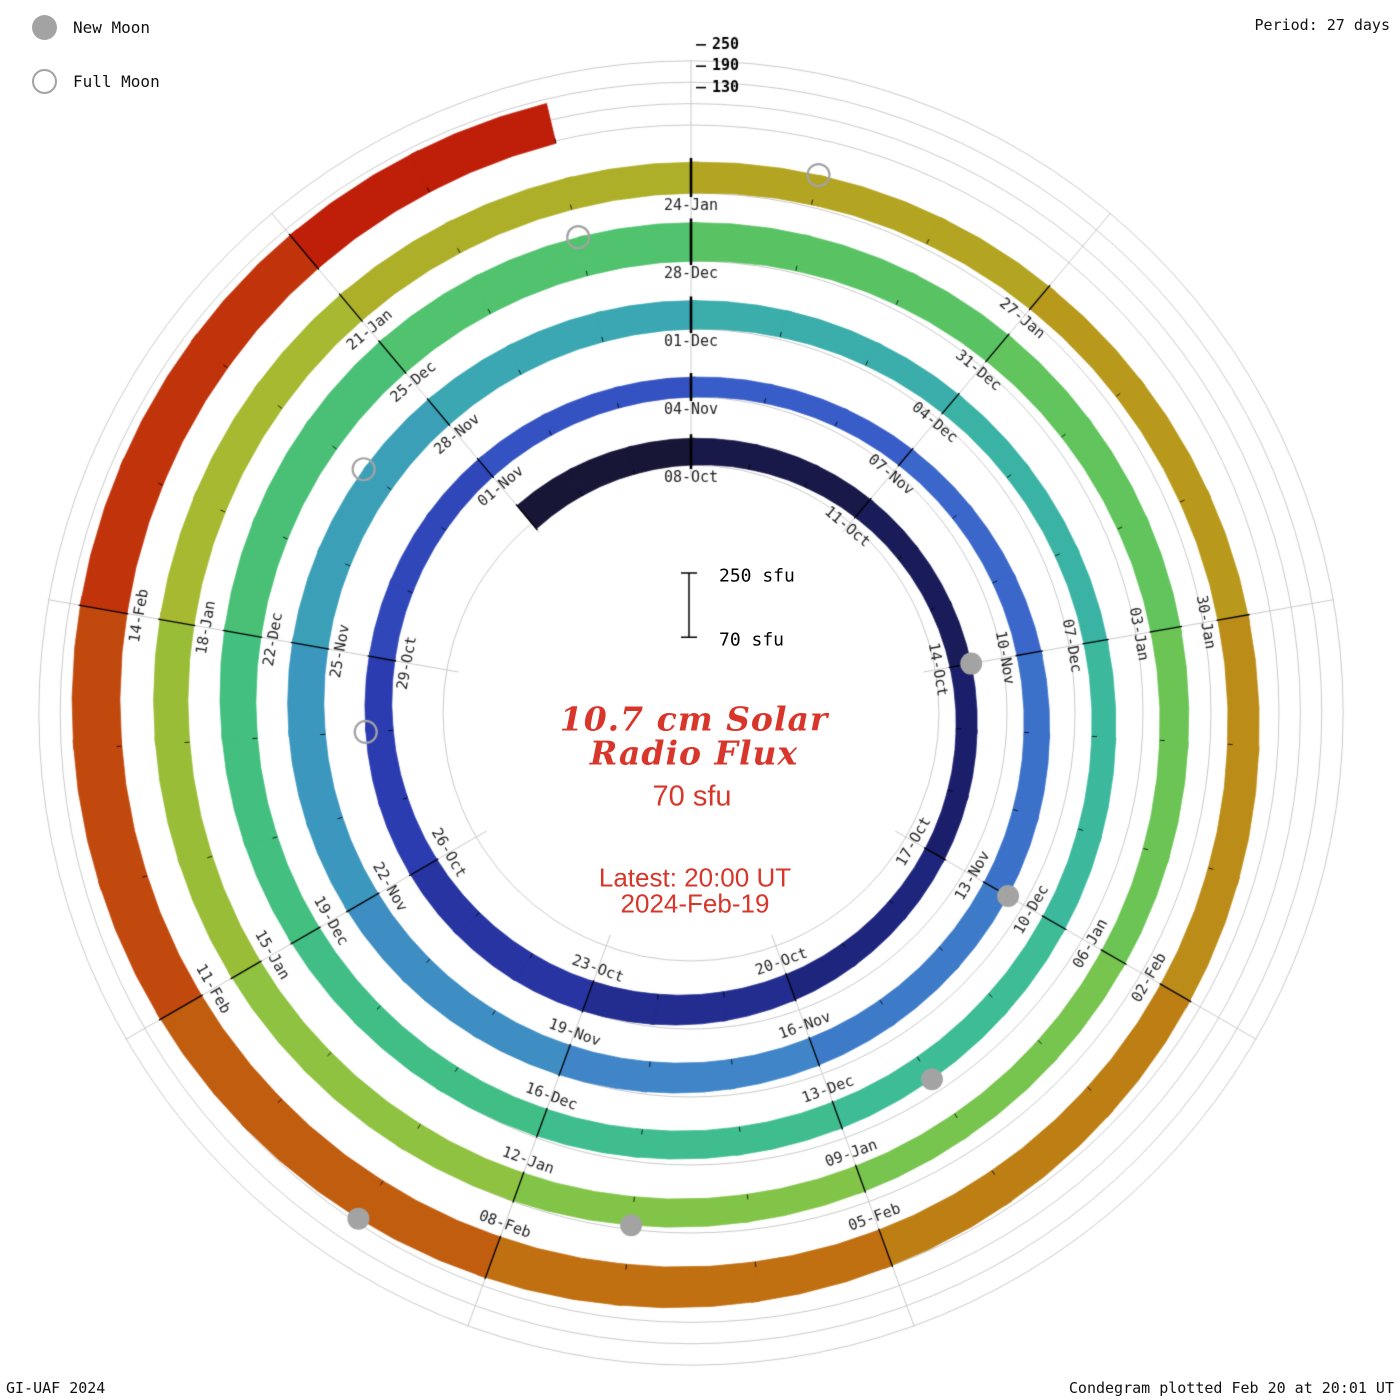 This screenshot has width=1400, height=1400. Describe the element at coordinates (112, 27) in the screenshot. I see `new-moon-label: New Moon` at that location.